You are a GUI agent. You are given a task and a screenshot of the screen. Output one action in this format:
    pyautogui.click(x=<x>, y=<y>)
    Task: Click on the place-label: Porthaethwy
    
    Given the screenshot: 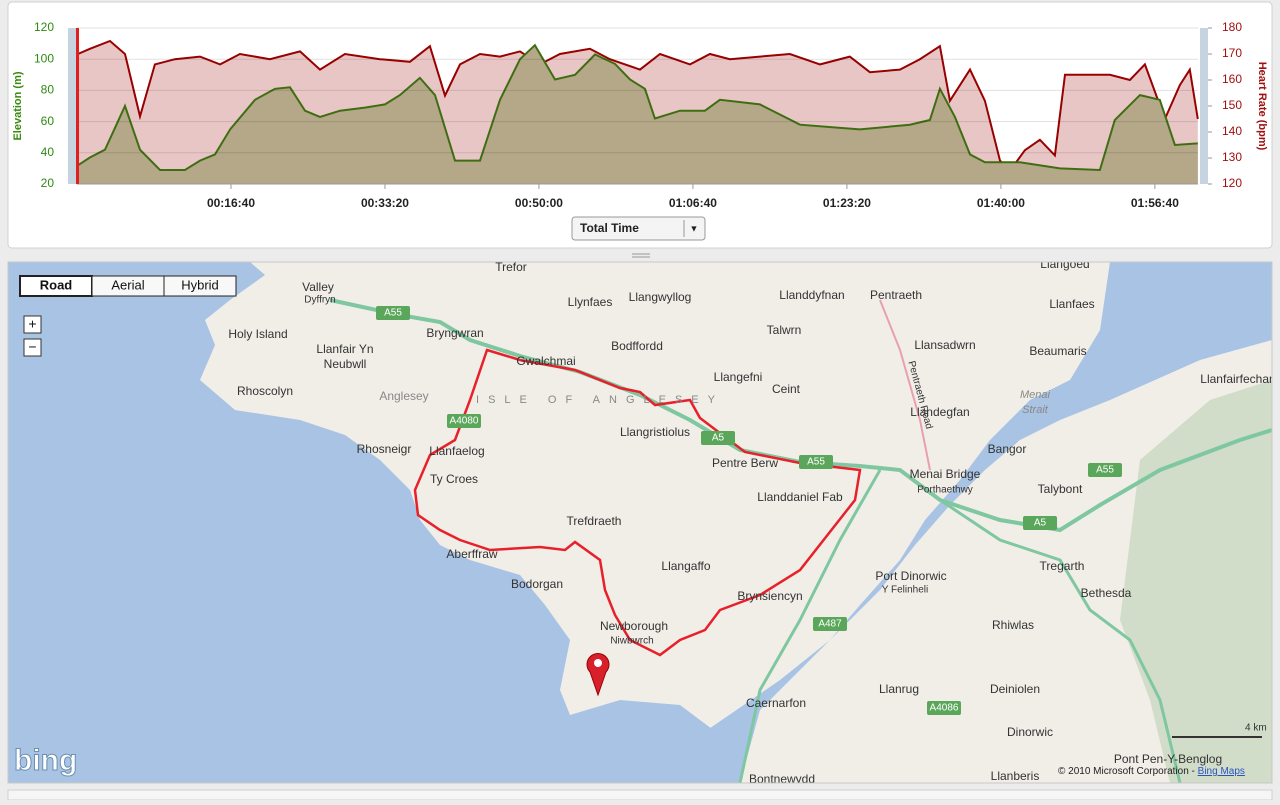 What is the action you would take?
    pyautogui.click(x=945, y=490)
    